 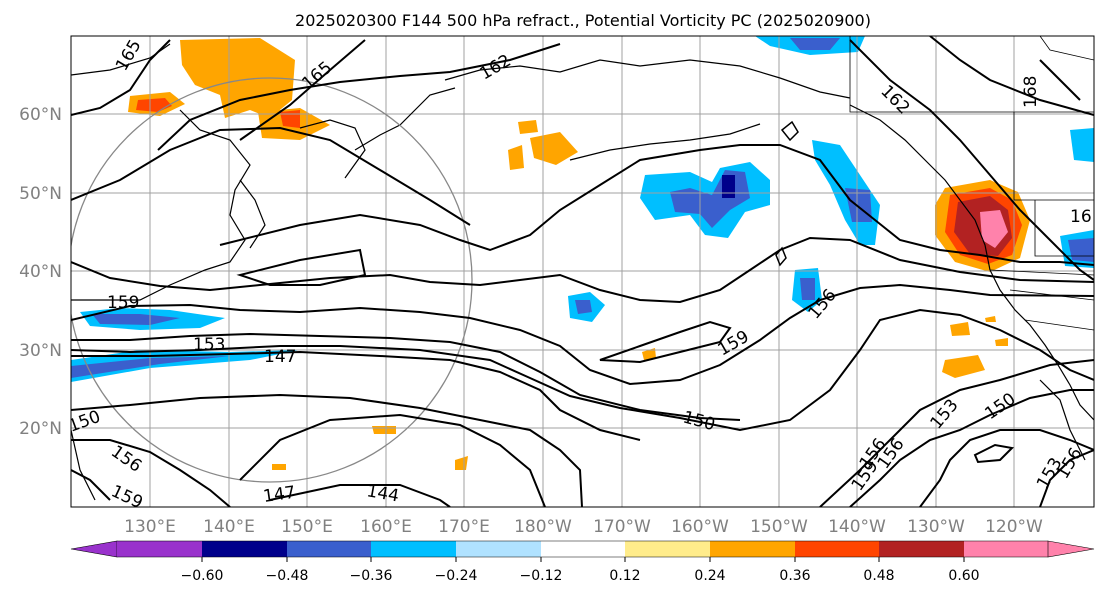 What do you see at coordinates (700, 527) in the screenshot?
I see `lon-label: 160°W` at bounding box center [700, 527].